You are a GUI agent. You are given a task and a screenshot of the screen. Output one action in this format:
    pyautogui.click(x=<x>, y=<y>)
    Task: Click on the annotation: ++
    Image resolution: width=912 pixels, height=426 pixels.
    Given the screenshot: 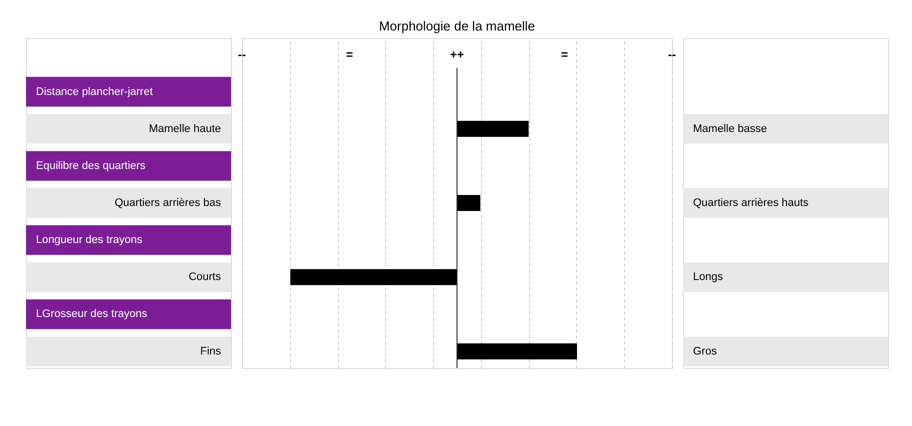 What is the action you would take?
    pyautogui.click(x=457, y=55)
    